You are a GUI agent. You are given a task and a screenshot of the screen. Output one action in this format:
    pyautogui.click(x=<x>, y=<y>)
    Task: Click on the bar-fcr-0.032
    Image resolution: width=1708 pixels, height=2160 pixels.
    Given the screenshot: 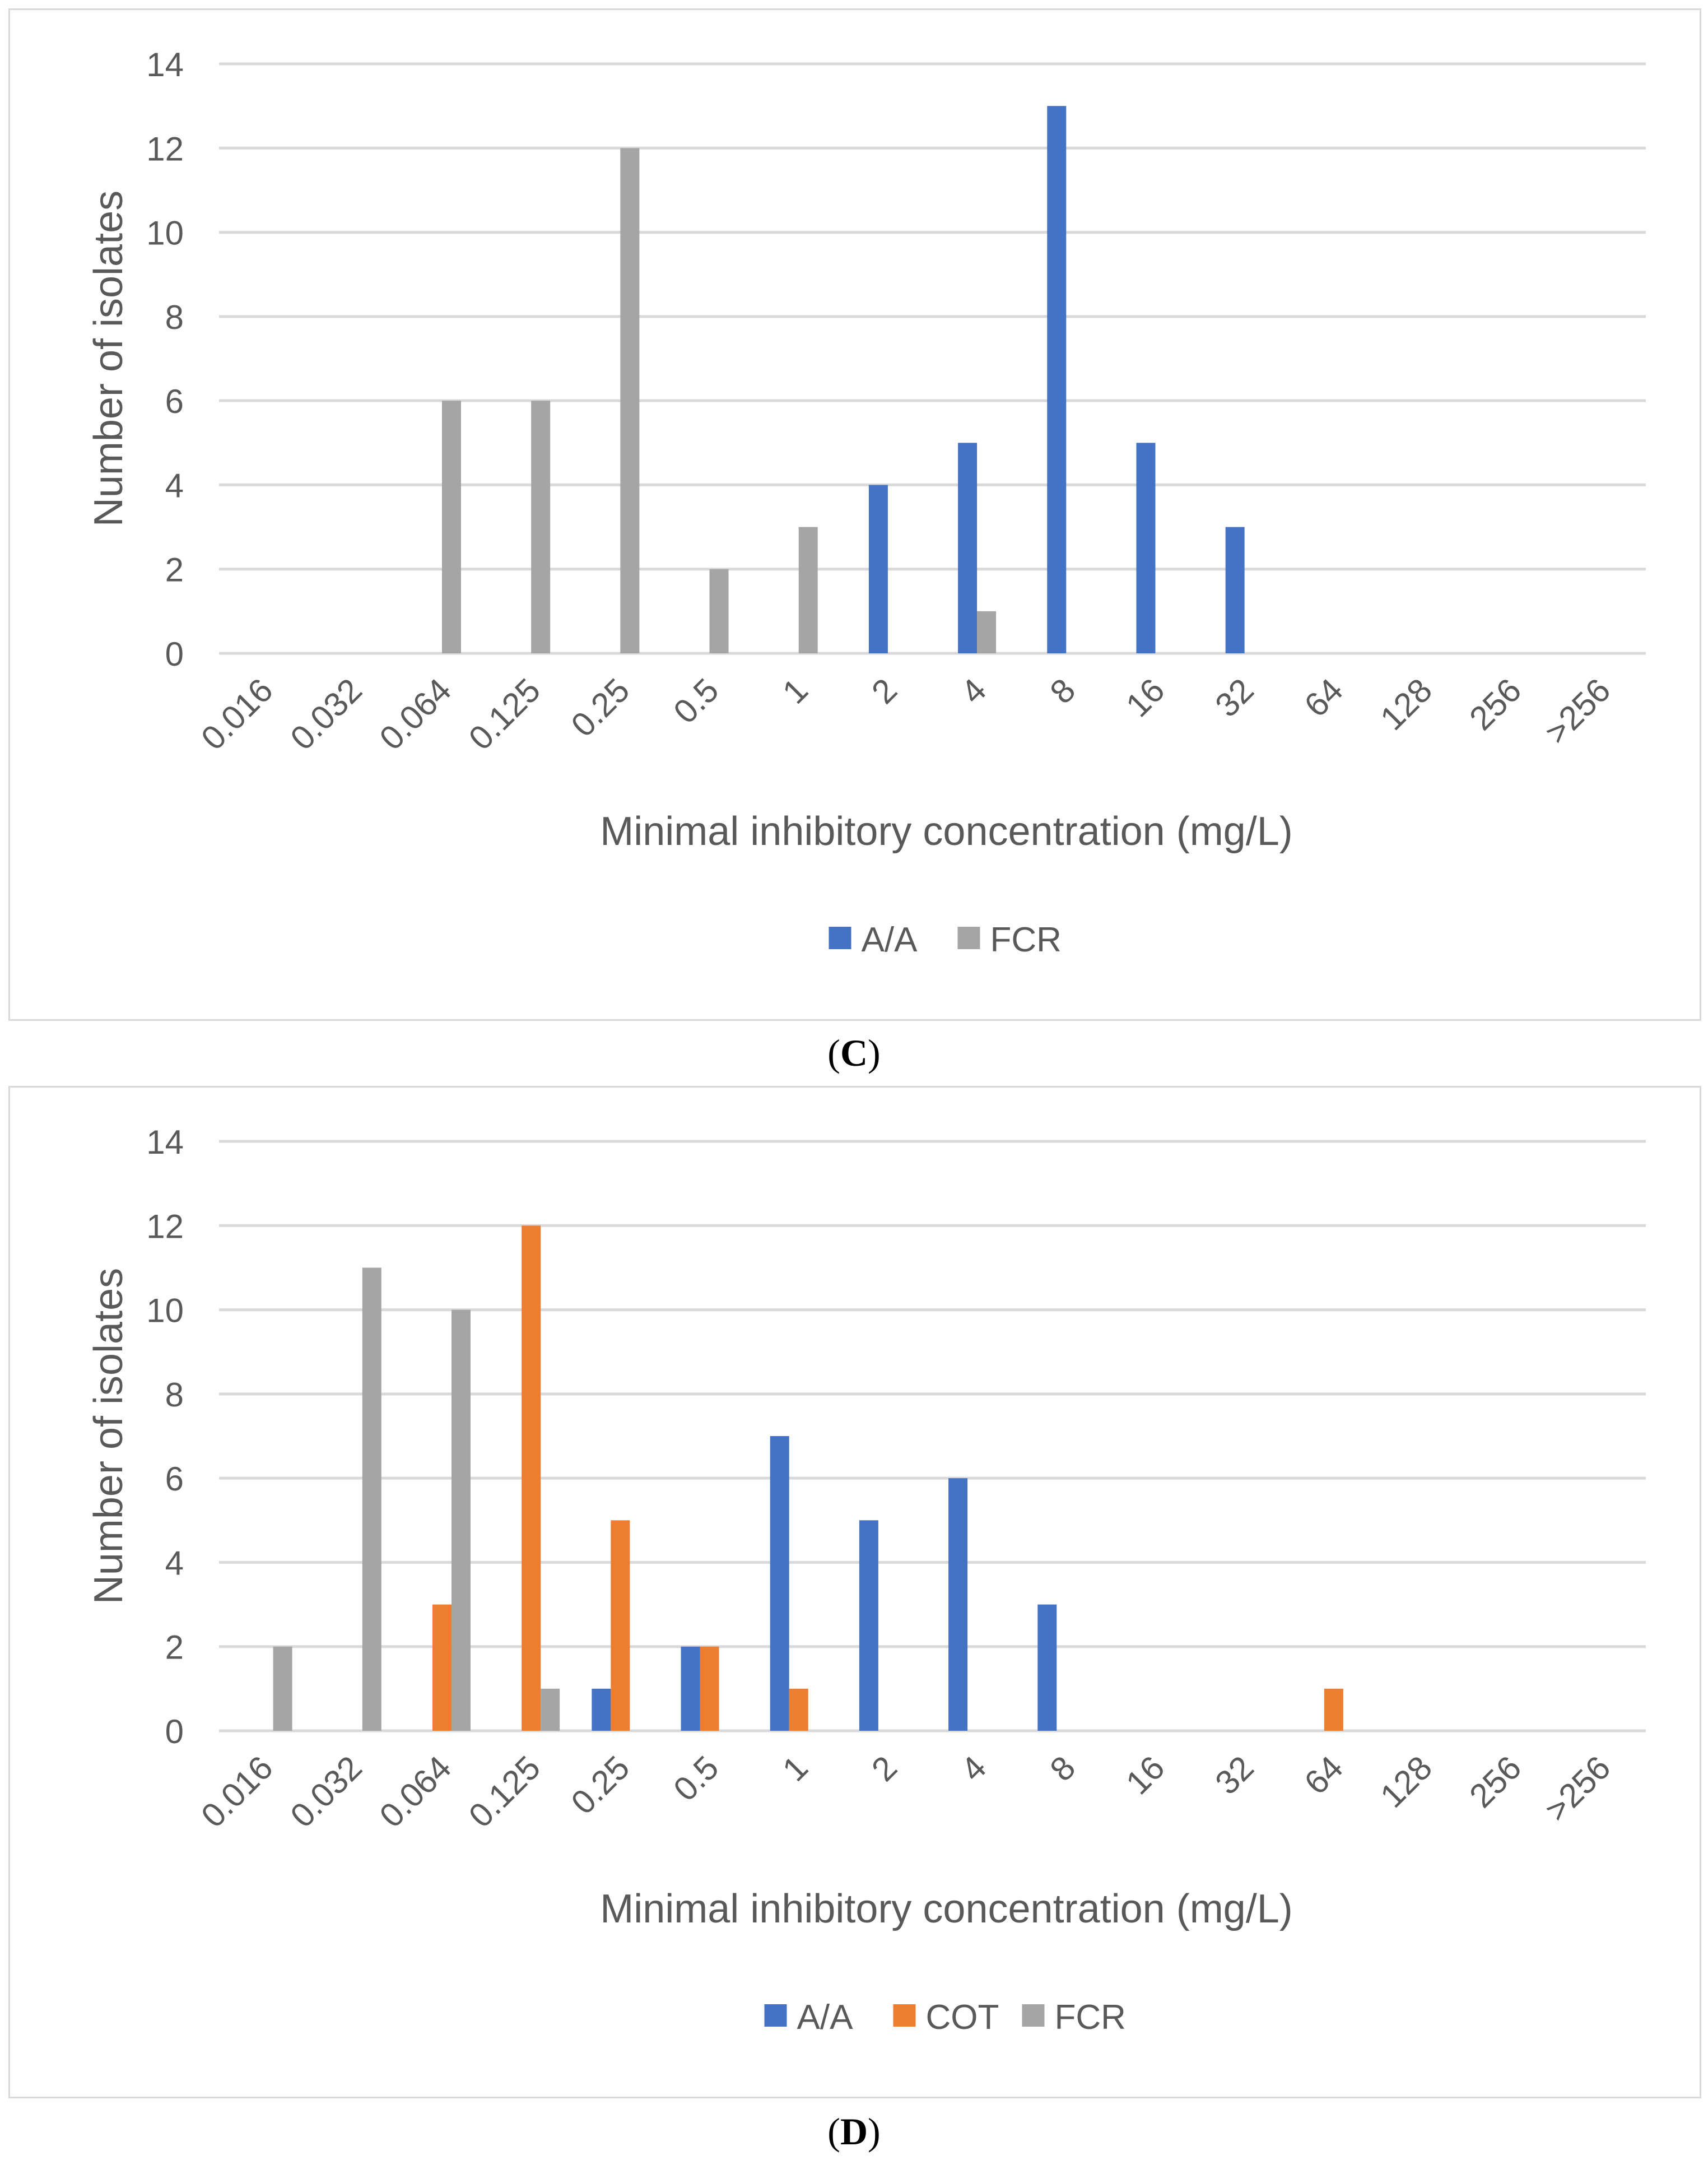 What is the action you would take?
    pyautogui.click(x=372, y=1499)
    